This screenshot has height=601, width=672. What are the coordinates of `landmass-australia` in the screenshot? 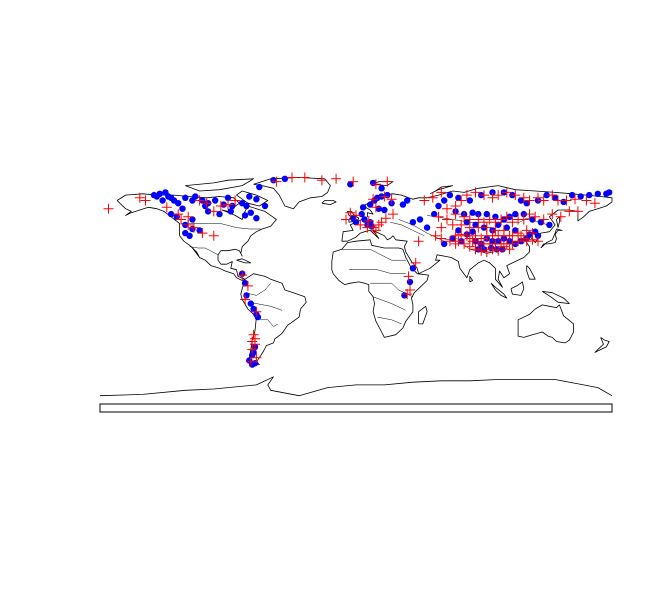 It's located at (545, 324).